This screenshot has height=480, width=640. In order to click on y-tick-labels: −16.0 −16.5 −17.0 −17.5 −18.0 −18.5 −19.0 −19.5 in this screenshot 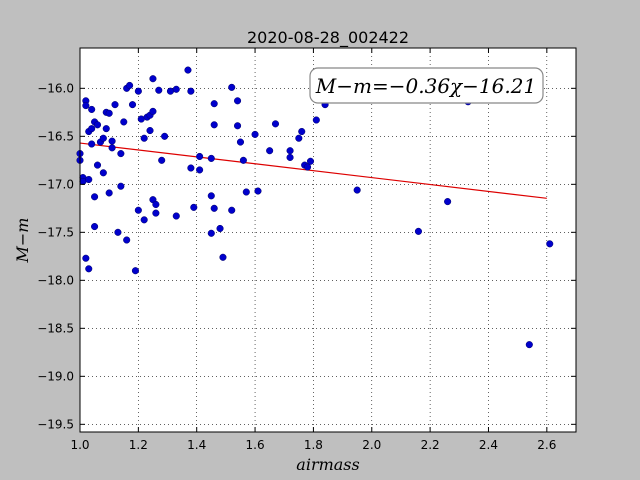, I will do `click(55, 256)`.